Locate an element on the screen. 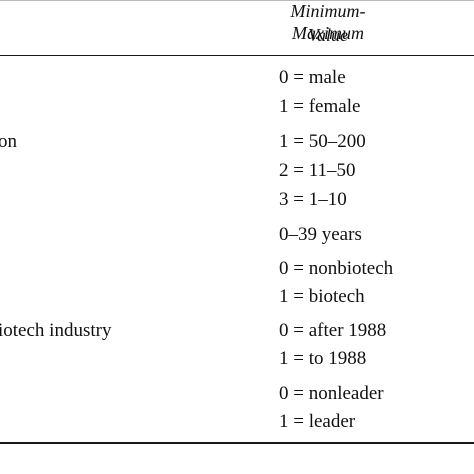 This screenshot has height=474, width=474. column-header-line-2: Value is located at coordinates (328, 35).